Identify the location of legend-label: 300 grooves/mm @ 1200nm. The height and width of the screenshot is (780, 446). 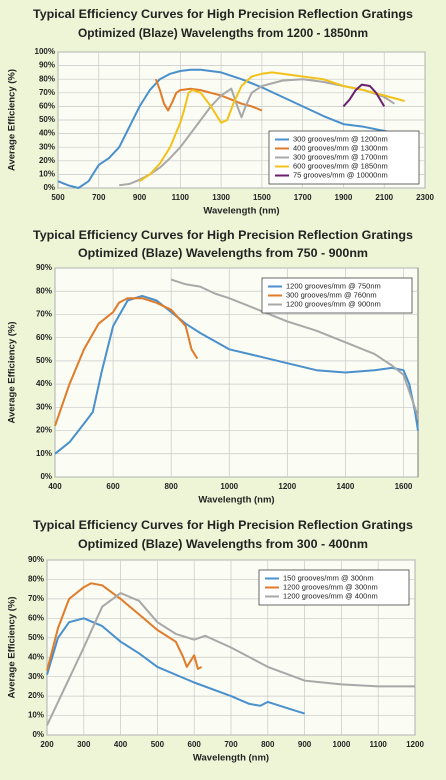
(340, 138).